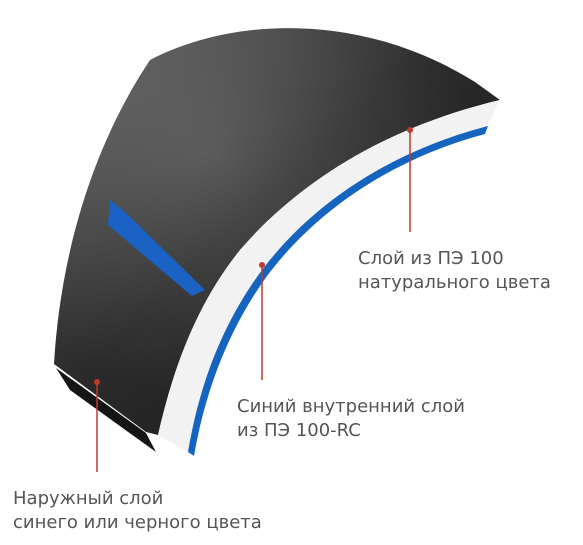 This screenshot has height=545, width=583. I want to click on outer-layer-label-line1: Наружный слой, so click(88, 498).